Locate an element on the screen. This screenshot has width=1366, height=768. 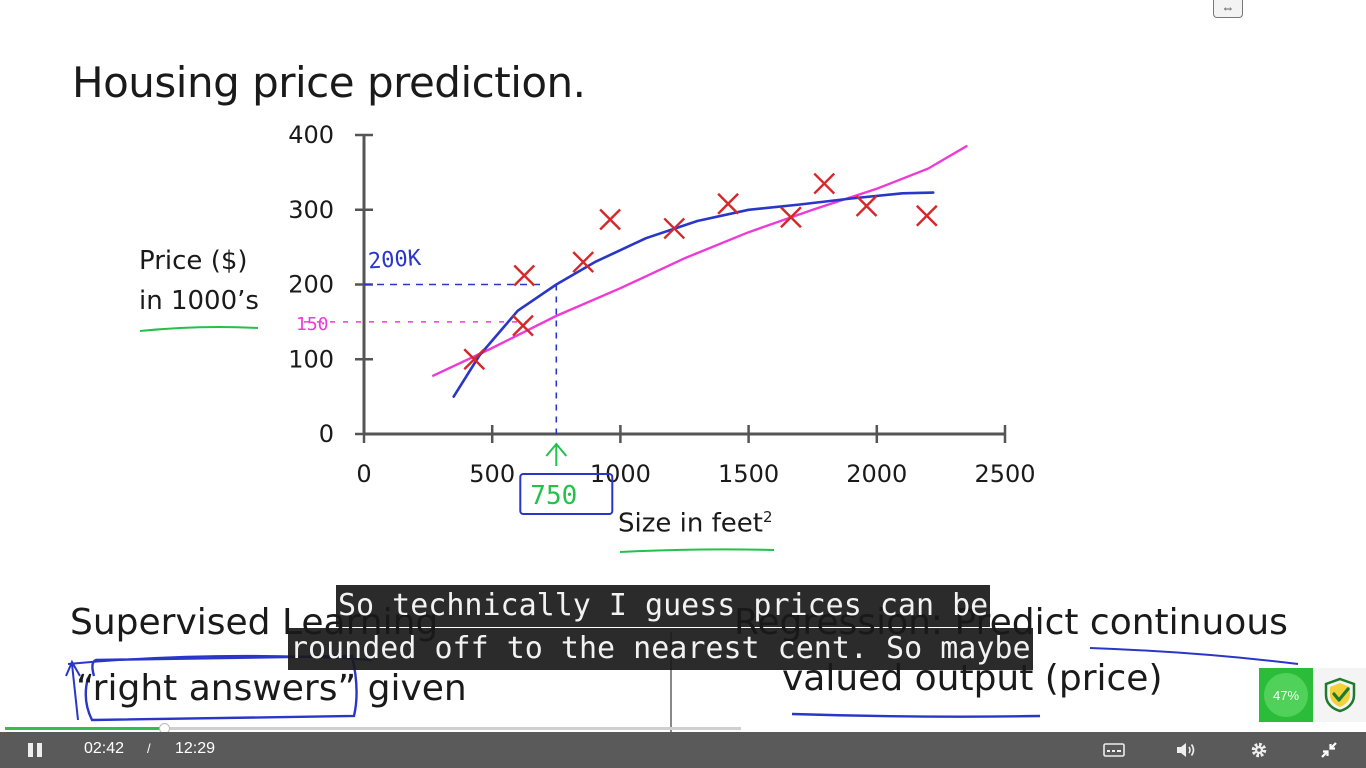
x-tick-label: 0 is located at coordinates (363, 474).